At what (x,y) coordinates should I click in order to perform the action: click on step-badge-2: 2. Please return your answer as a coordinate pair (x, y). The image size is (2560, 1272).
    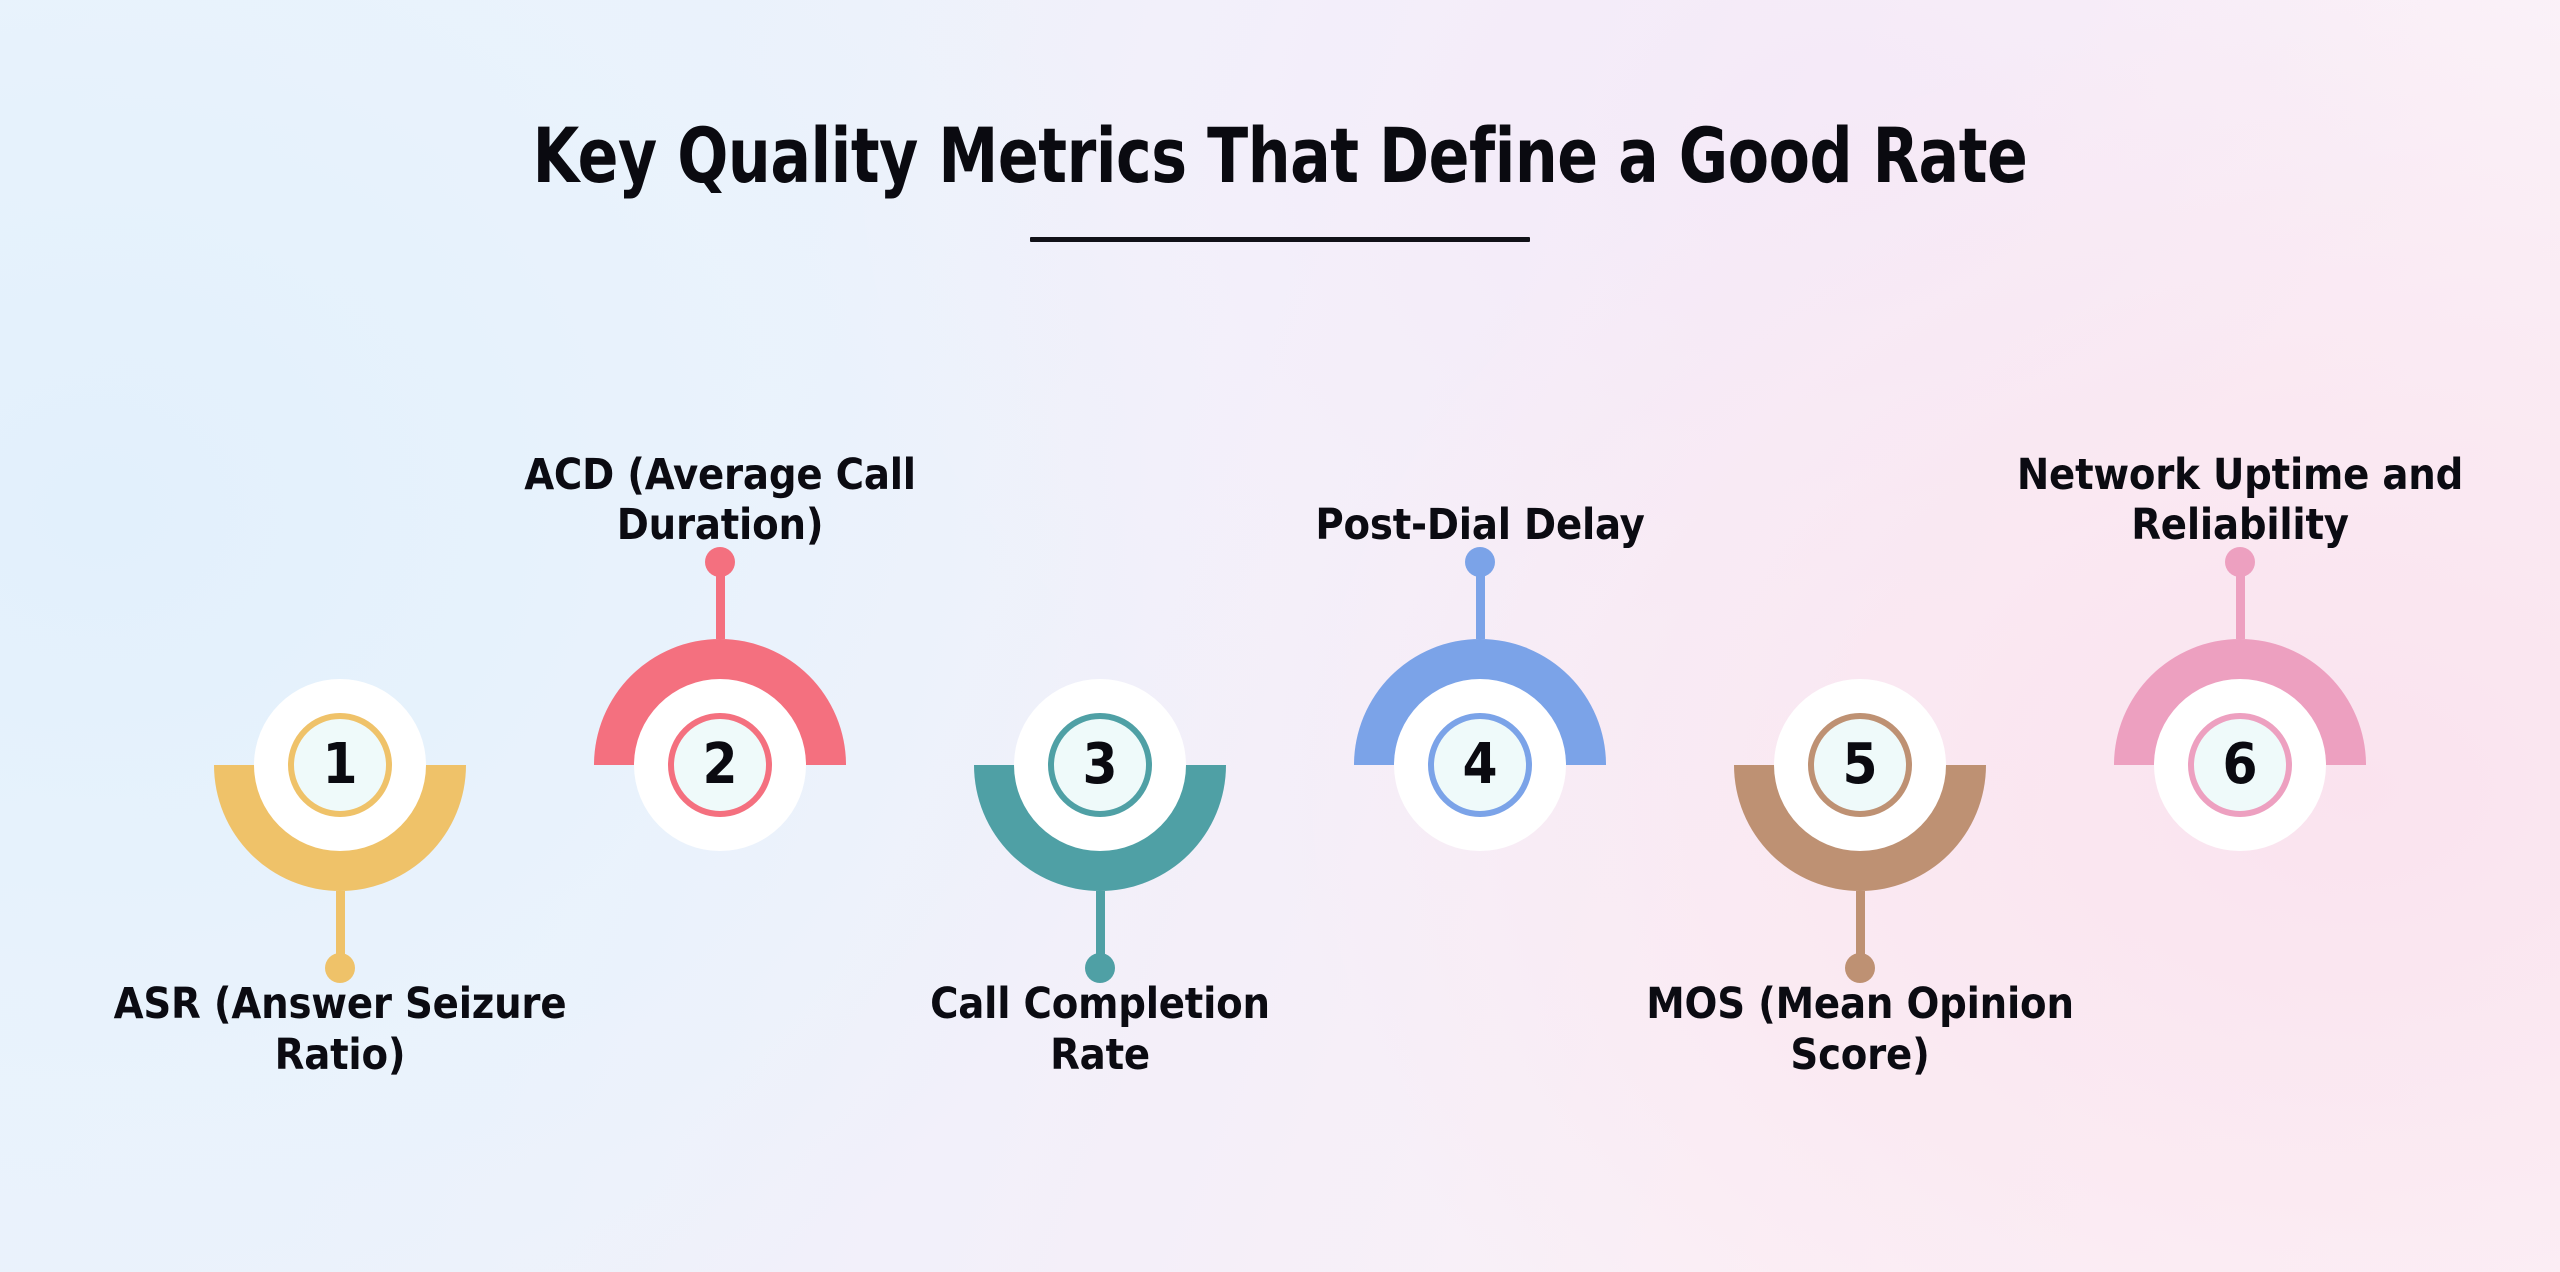
    Looking at the image, I should click on (720, 765).